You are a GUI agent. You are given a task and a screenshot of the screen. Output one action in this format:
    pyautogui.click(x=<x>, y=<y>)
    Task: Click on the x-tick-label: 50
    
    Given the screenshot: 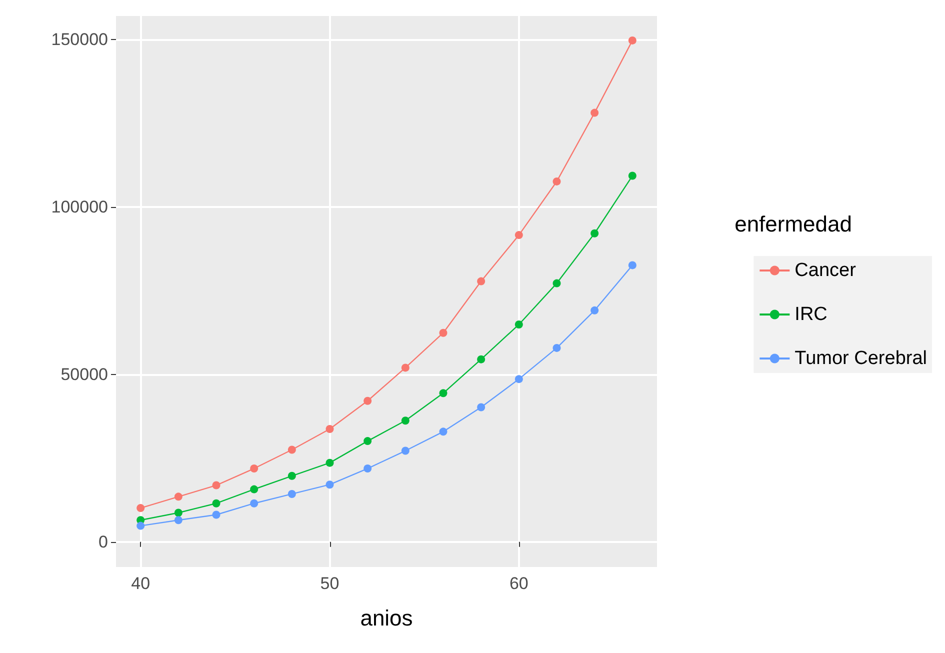 What is the action you would take?
    pyautogui.click(x=330, y=583)
    